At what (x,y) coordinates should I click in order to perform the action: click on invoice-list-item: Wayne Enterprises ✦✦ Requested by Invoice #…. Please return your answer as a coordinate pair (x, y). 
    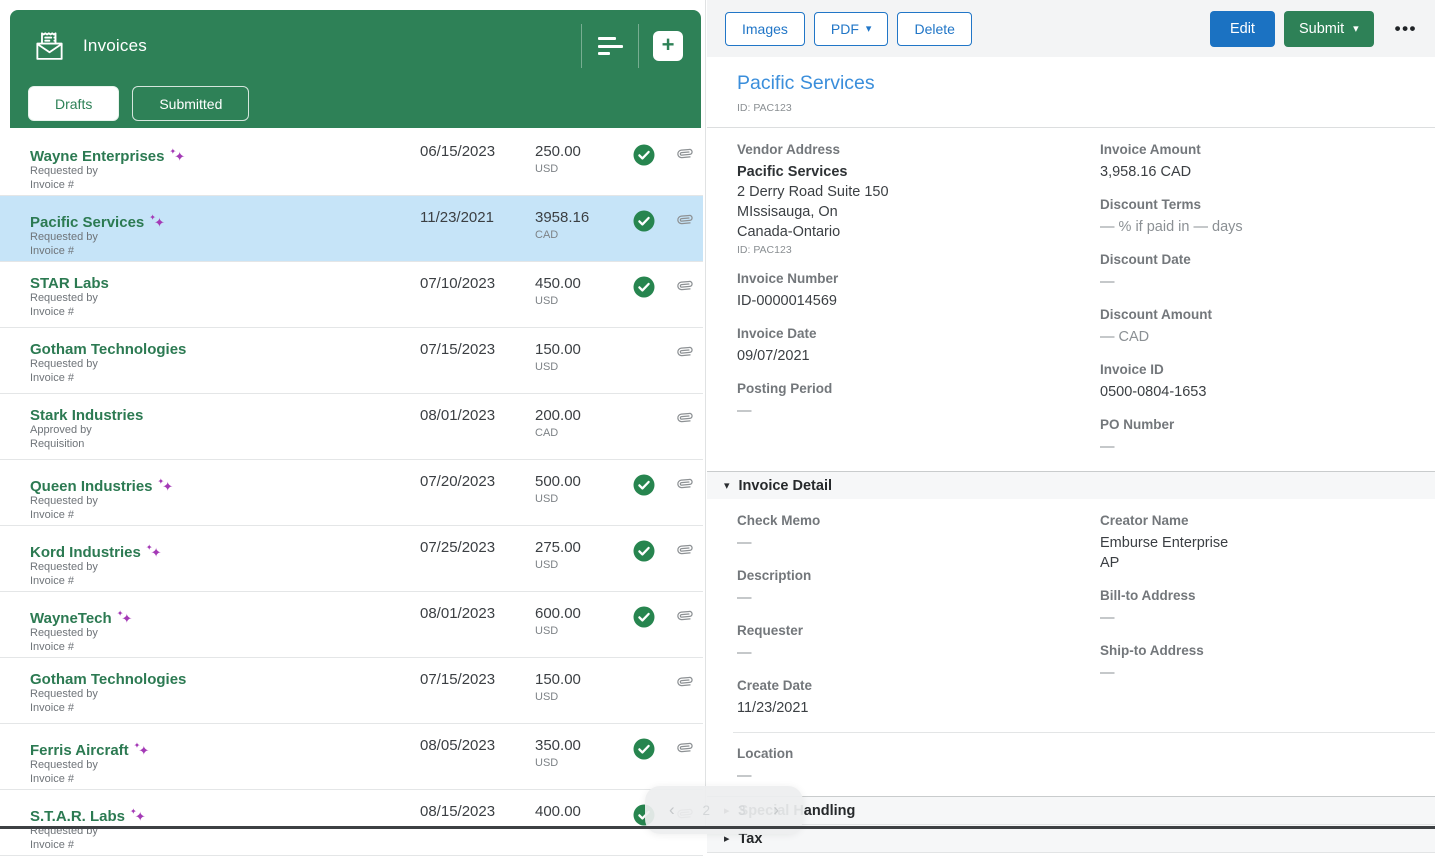
    Looking at the image, I should click on (351, 163).